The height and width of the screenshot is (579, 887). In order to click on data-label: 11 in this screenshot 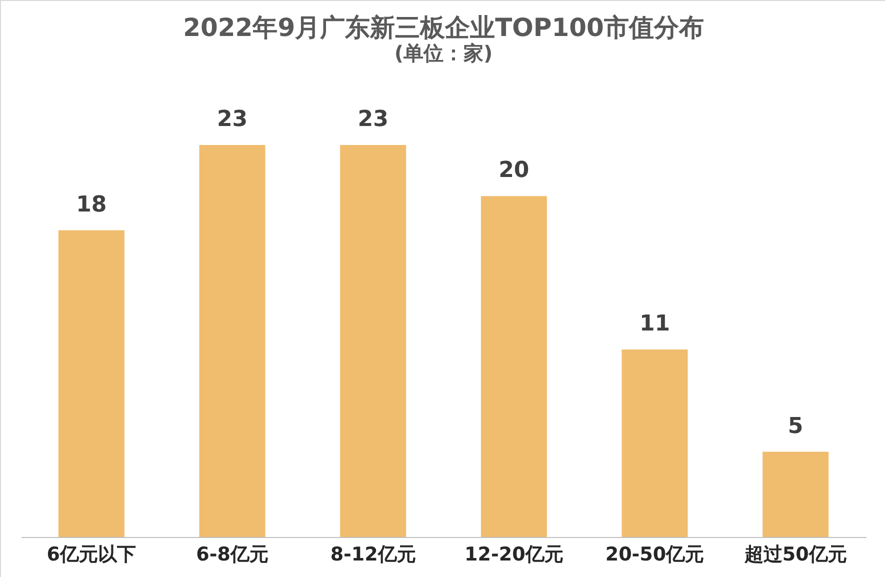, I will do `click(654, 324)`.